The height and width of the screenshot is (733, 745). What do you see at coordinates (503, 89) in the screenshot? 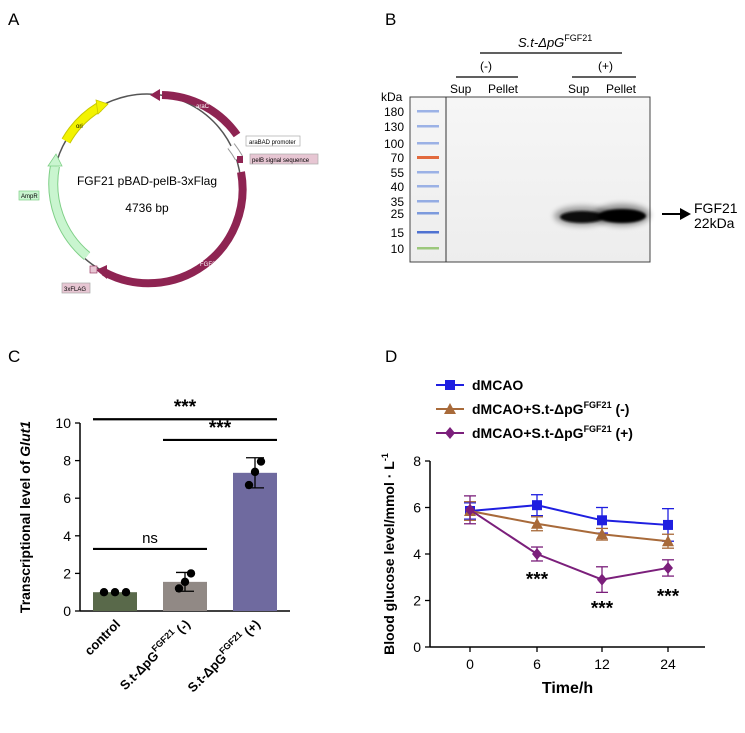
I see `lane-label-2: Pellet` at bounding box center [503, 89].